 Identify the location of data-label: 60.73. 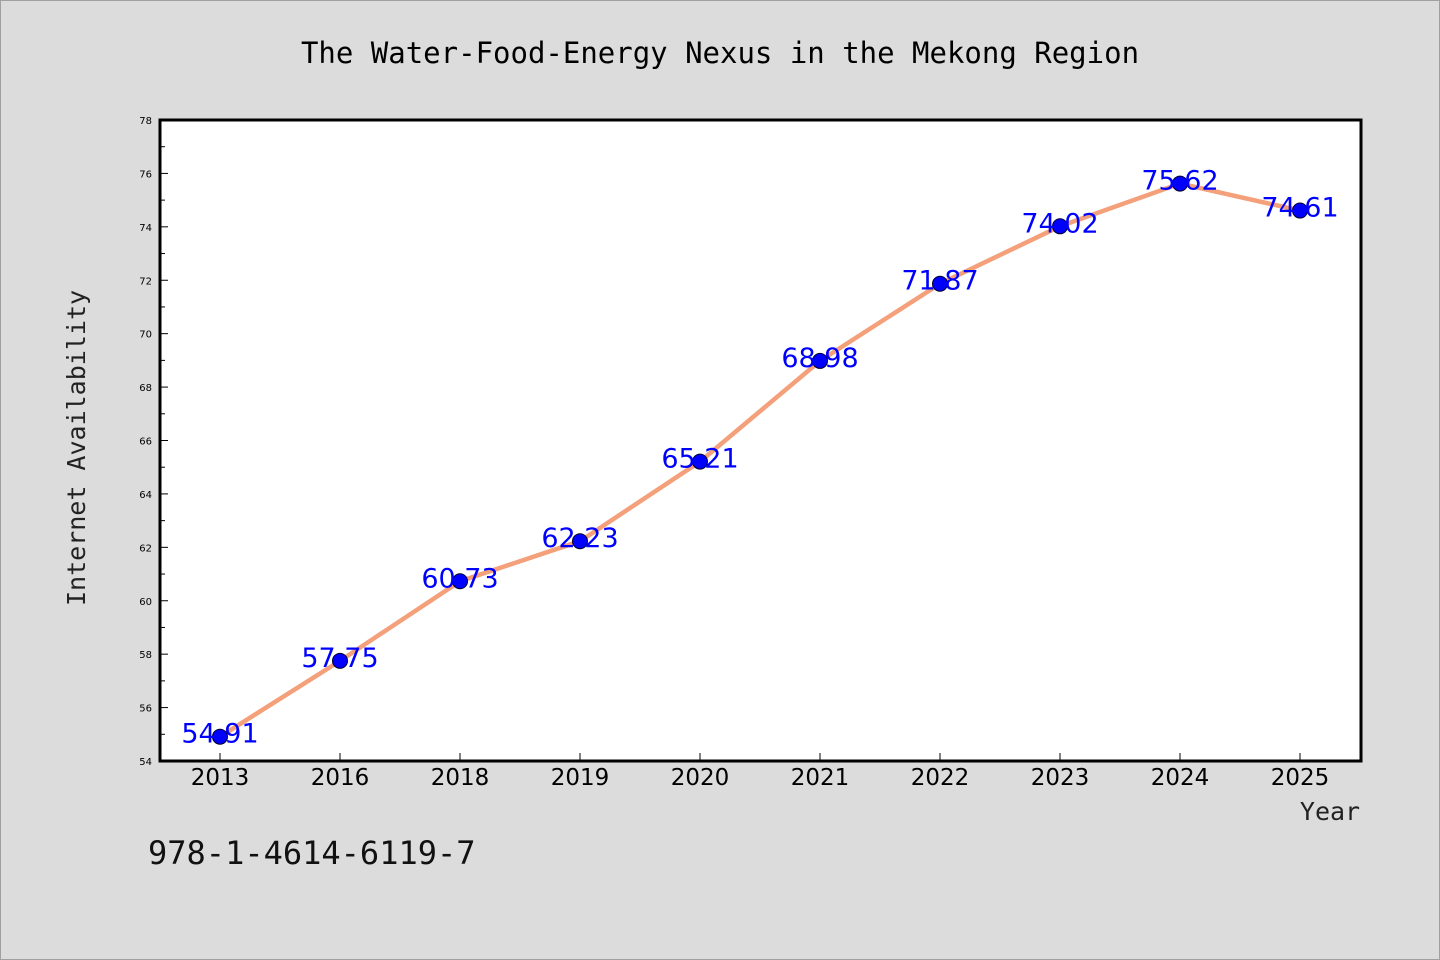
(459, 578).